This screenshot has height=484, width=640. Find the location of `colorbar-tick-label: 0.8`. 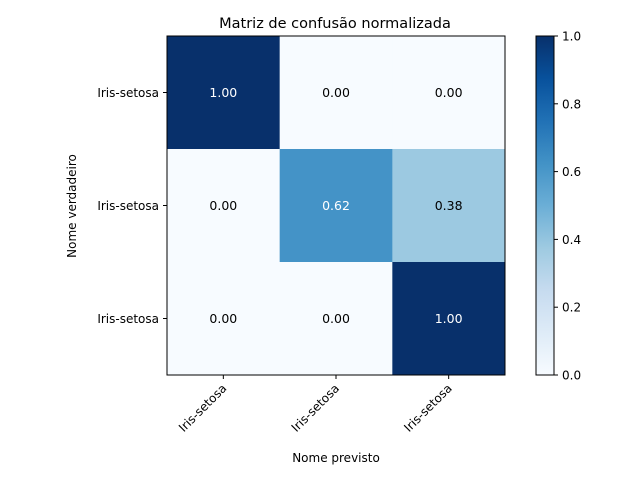

colorbar-tick-label: 0.8 is located at coordinates (571, 104).